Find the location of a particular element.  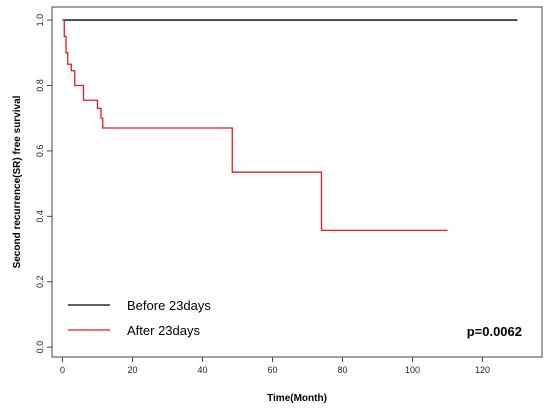

legend: Before 23days After 23days is located at coordinates (139, 318).